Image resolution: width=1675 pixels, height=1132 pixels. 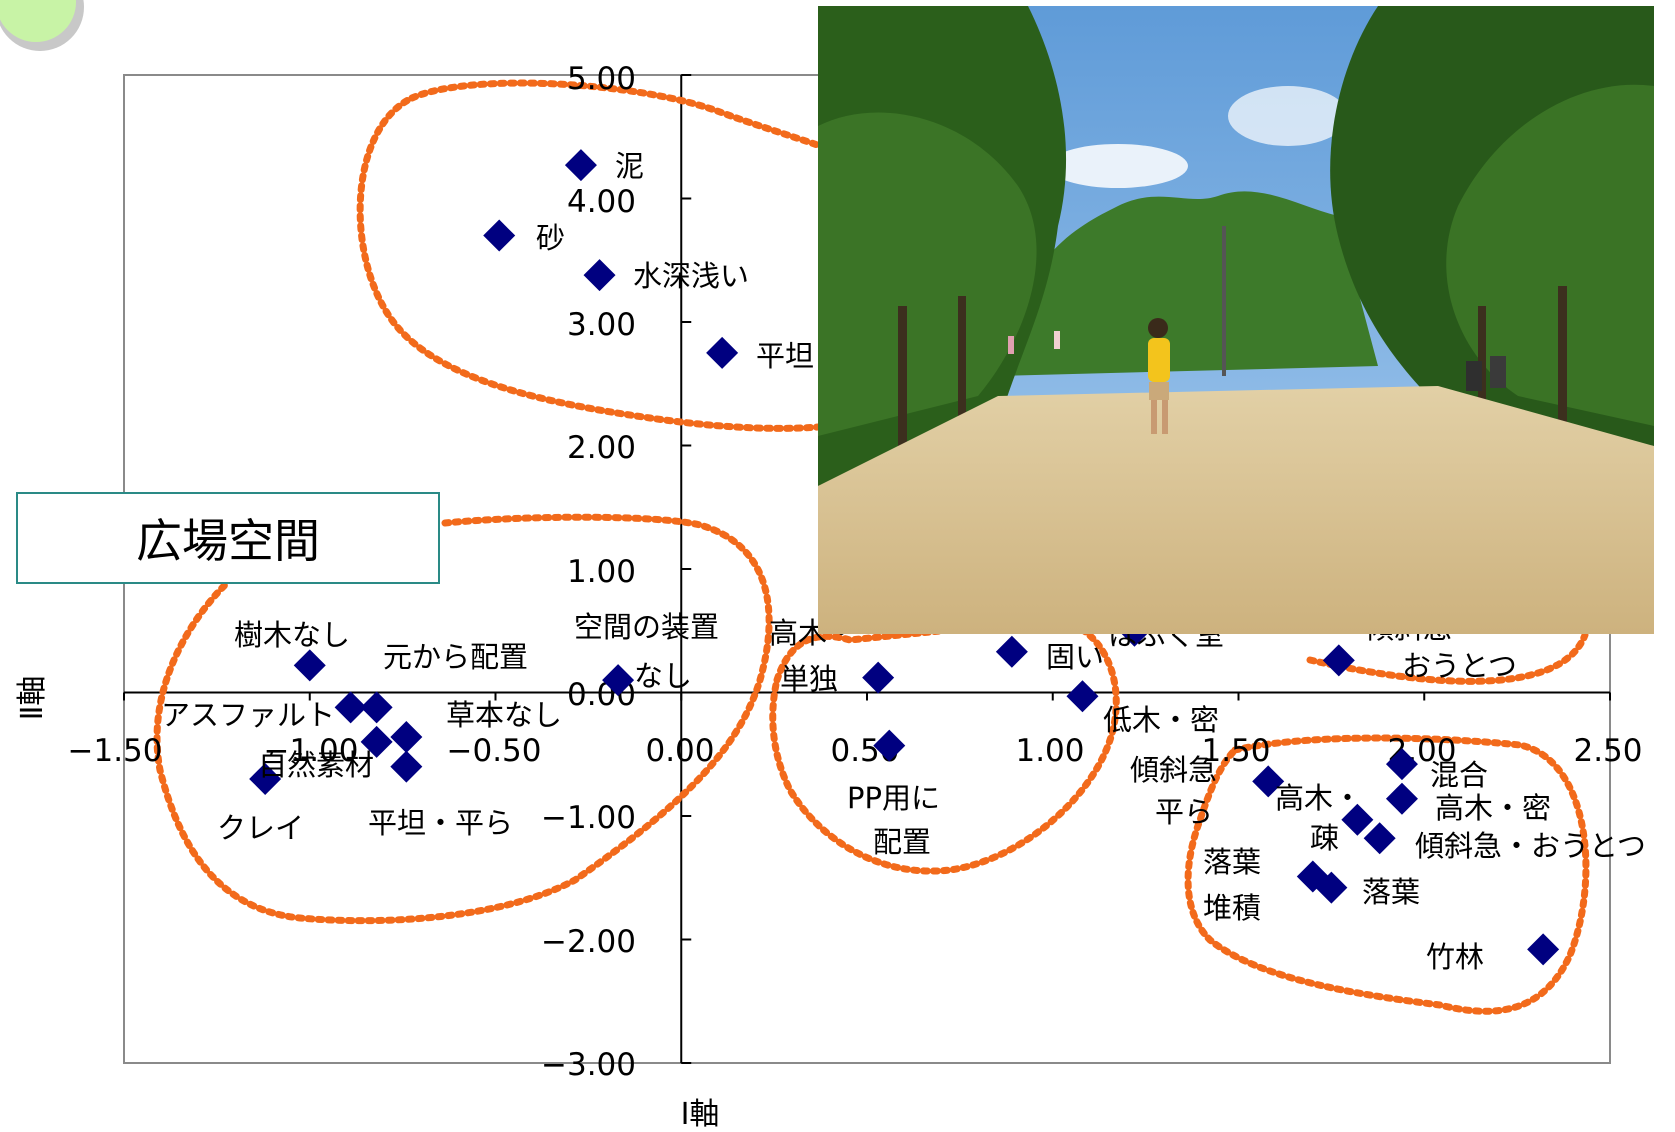 I want to click on x-tick-marks, so click(x=867, y=696).